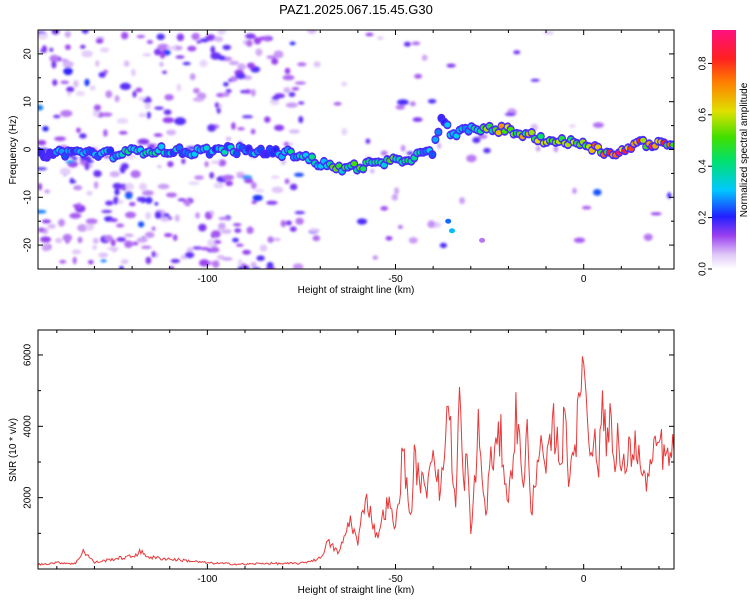  What do you see at coordinates (28, 426) in the screenshot?
I see `y-tick-label: 4000` at bounding box center [28, 426].